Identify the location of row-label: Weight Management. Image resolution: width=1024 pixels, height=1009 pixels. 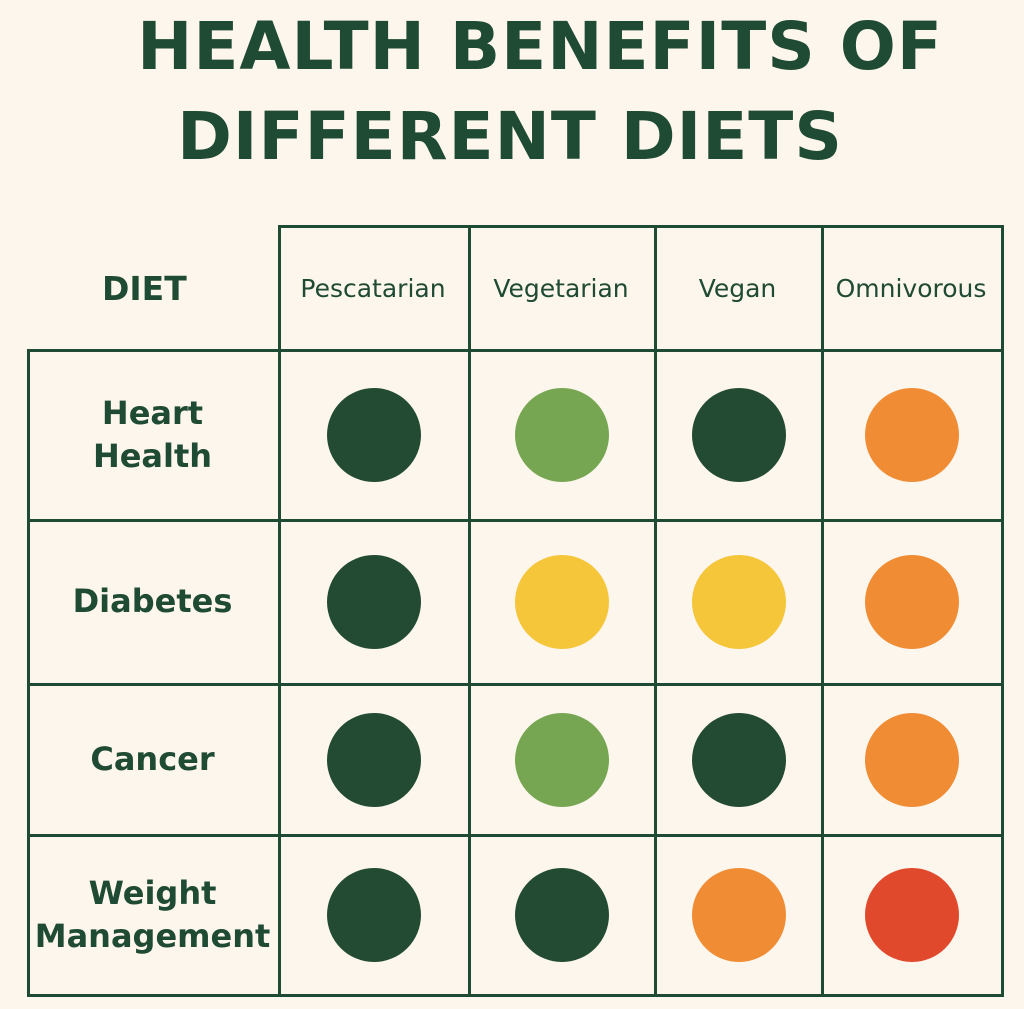
(152, 914).